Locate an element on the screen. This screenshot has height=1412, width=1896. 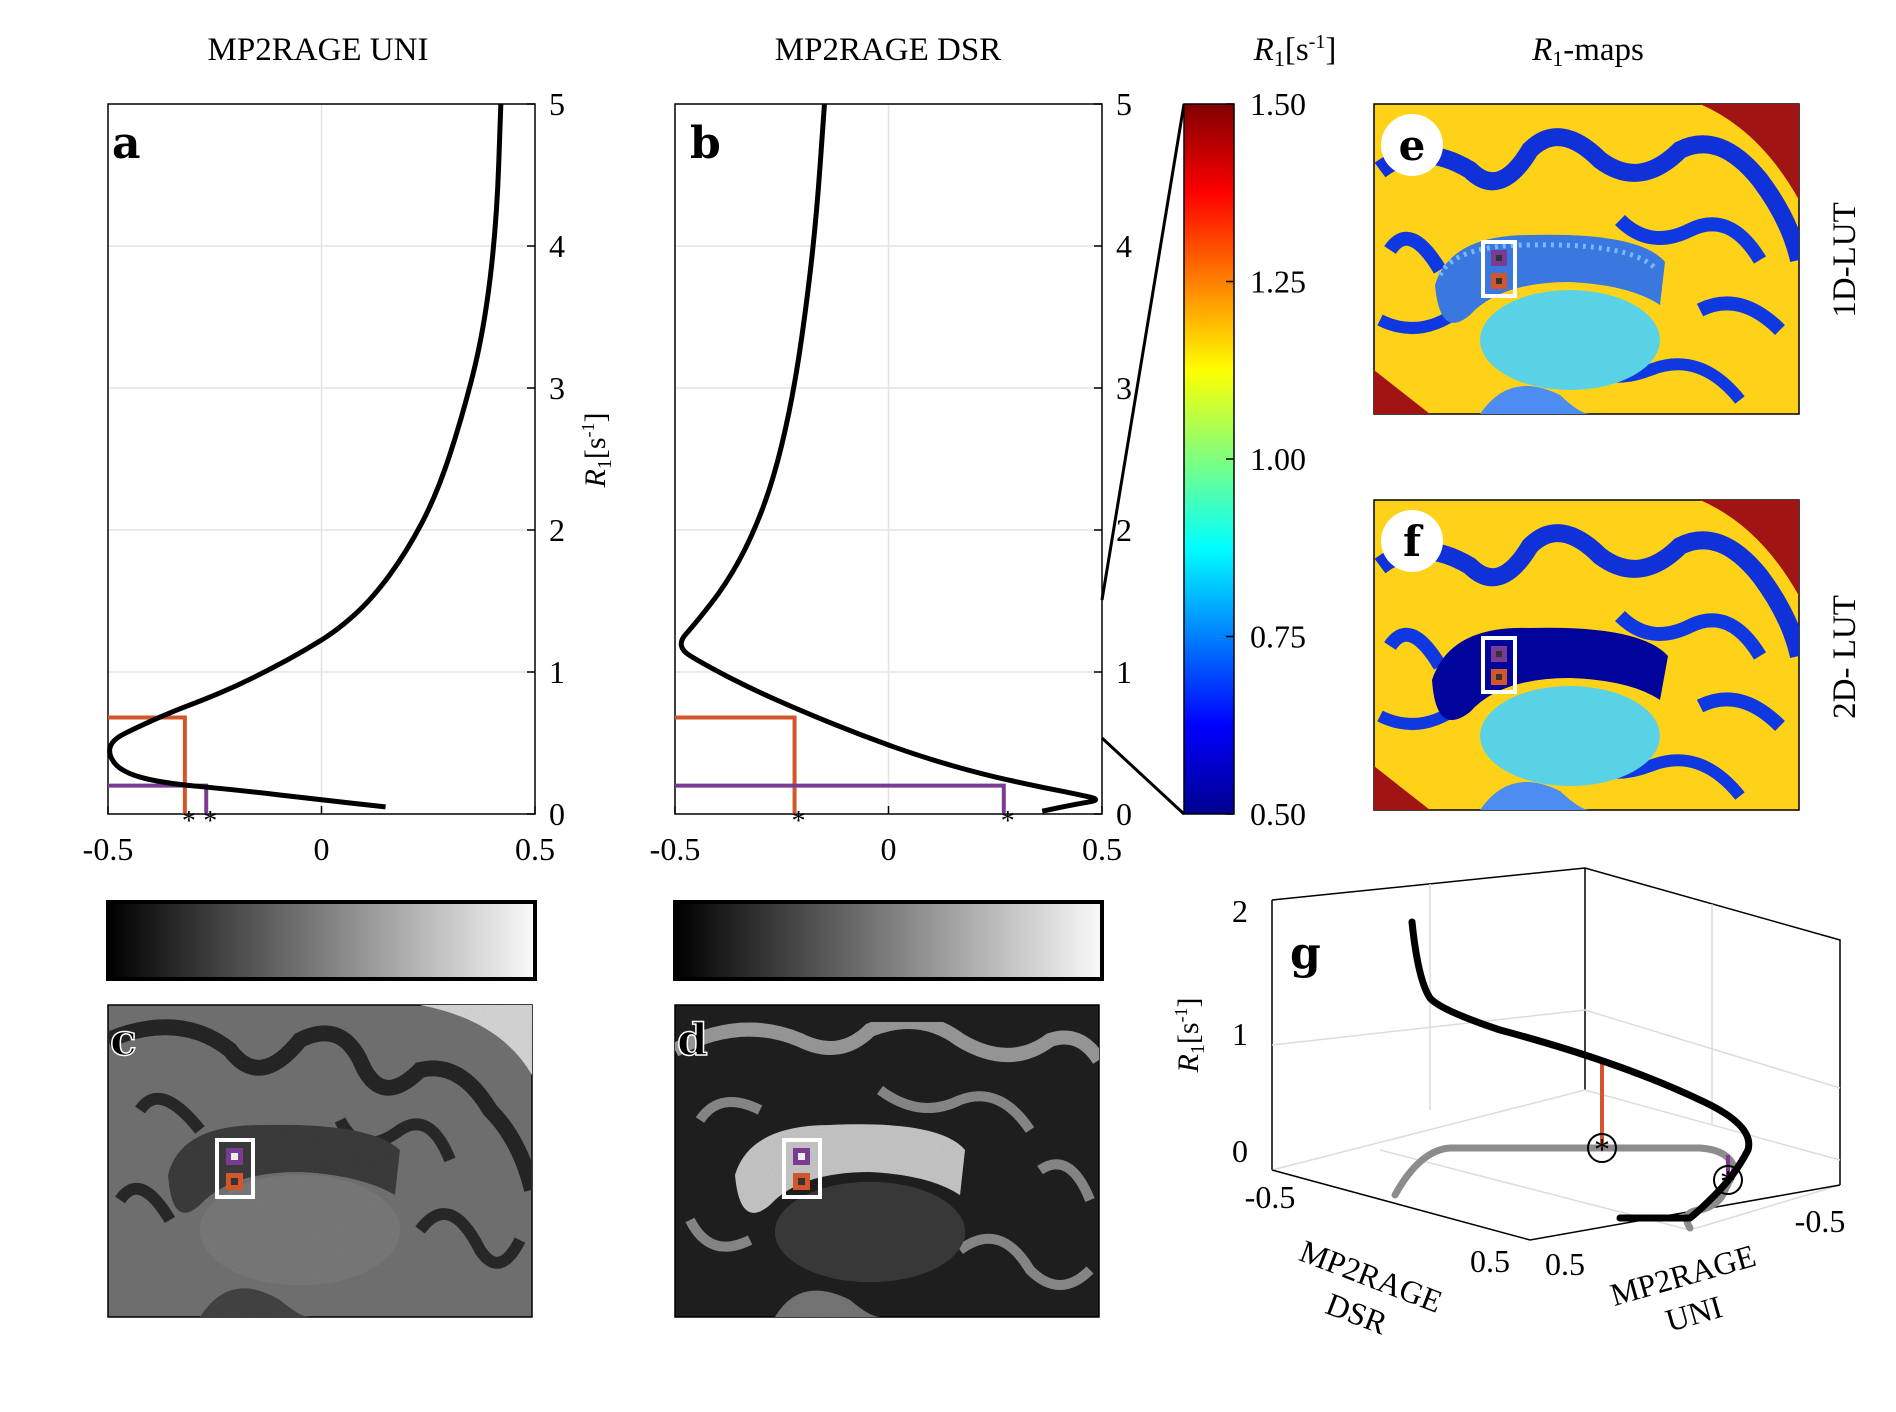
panel-letter-g: g is located at coordinates (1305, 953).